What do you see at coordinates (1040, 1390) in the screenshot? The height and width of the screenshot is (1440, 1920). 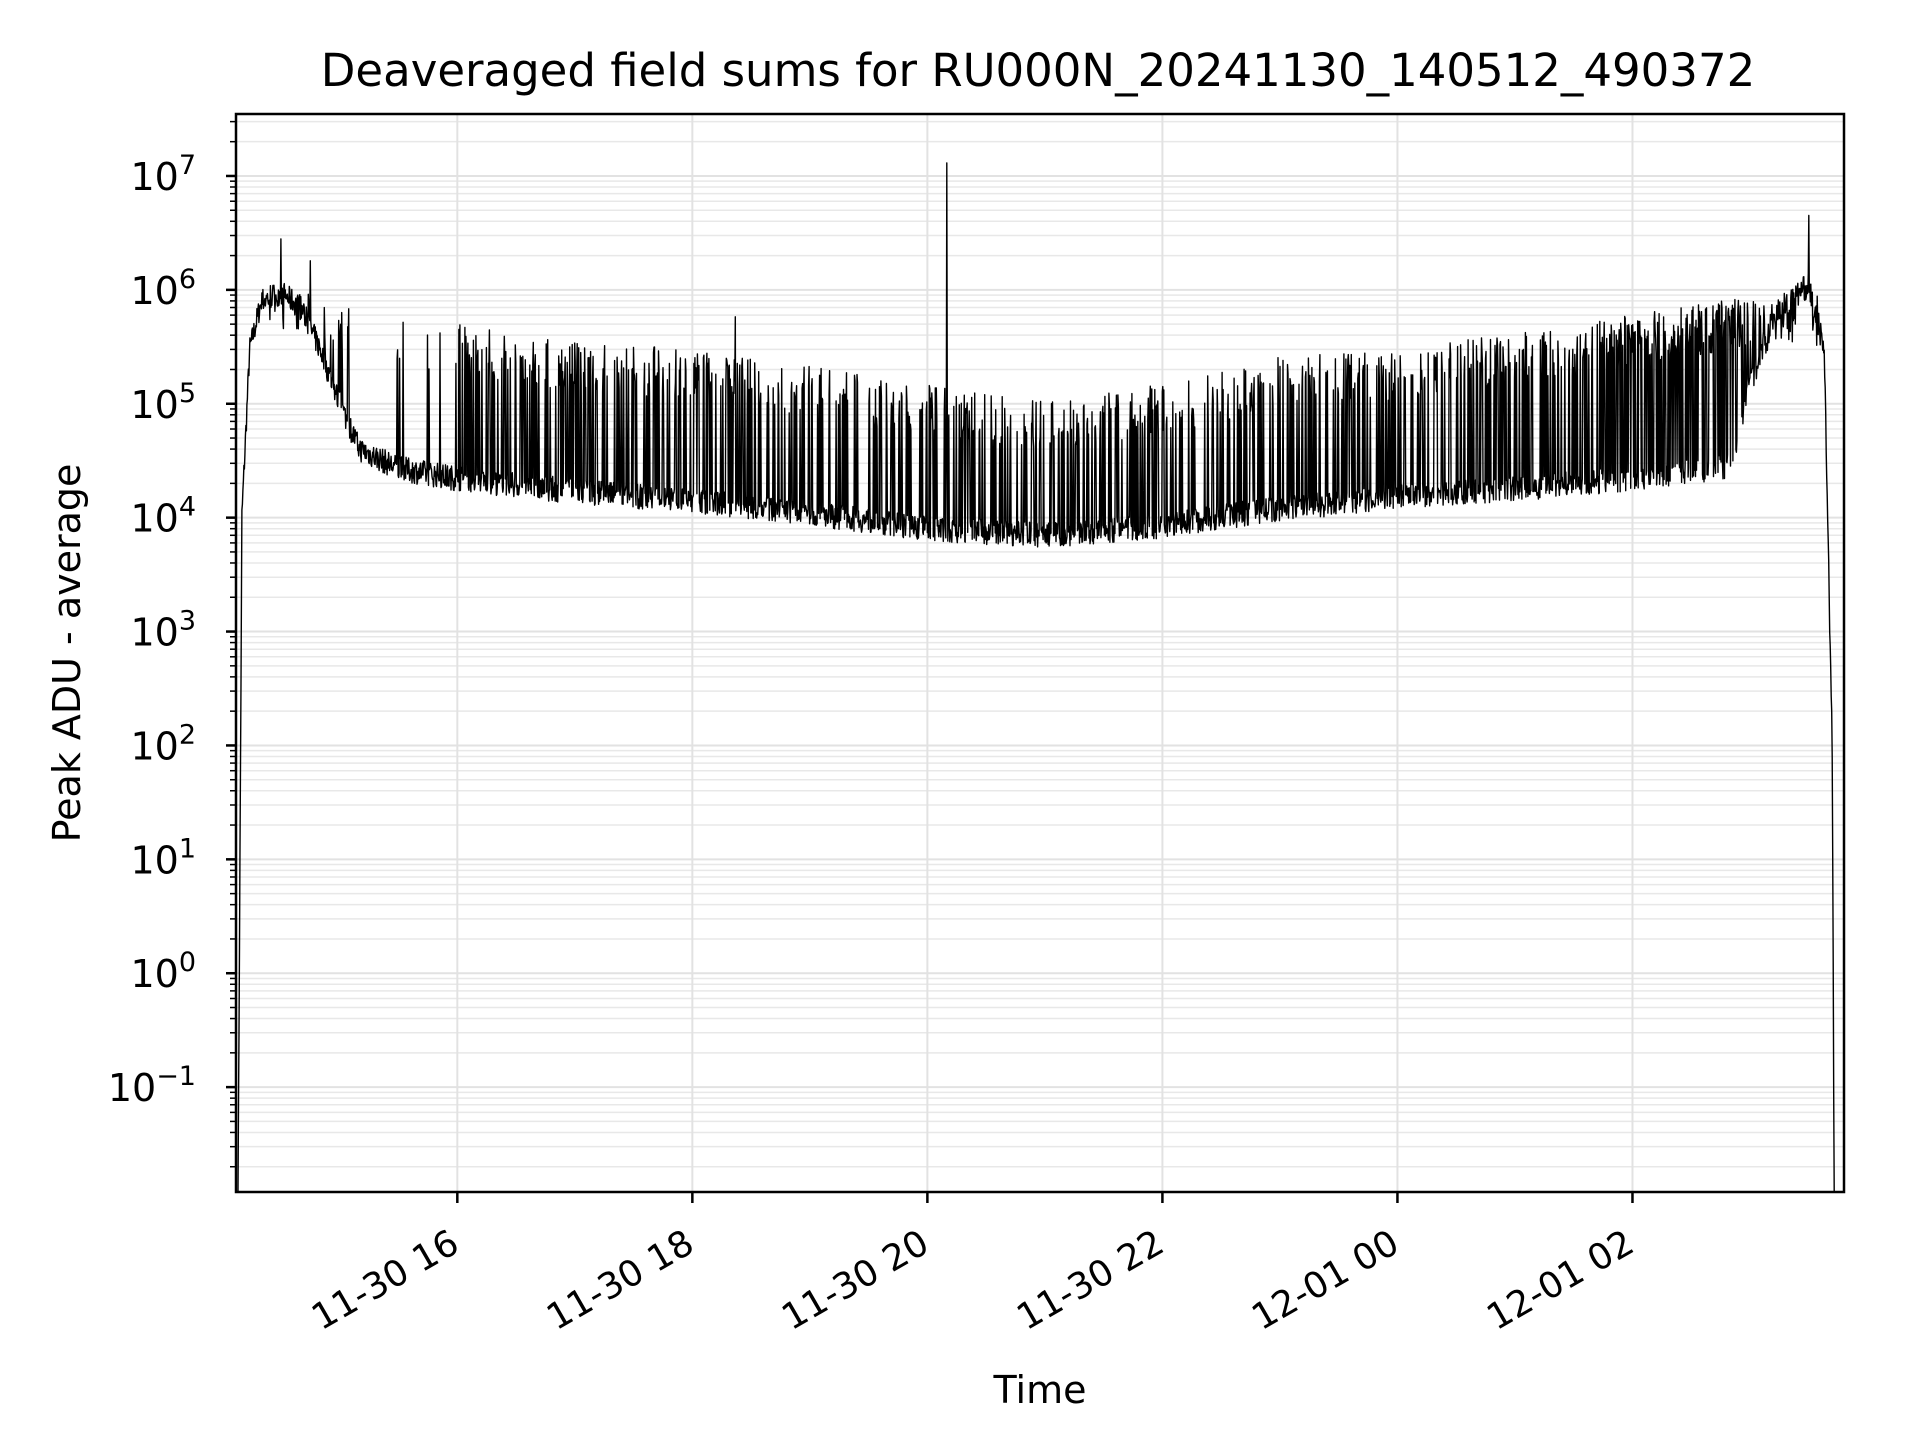 I see `x-axis-label: Time` at bounding box center [1040, 1390].